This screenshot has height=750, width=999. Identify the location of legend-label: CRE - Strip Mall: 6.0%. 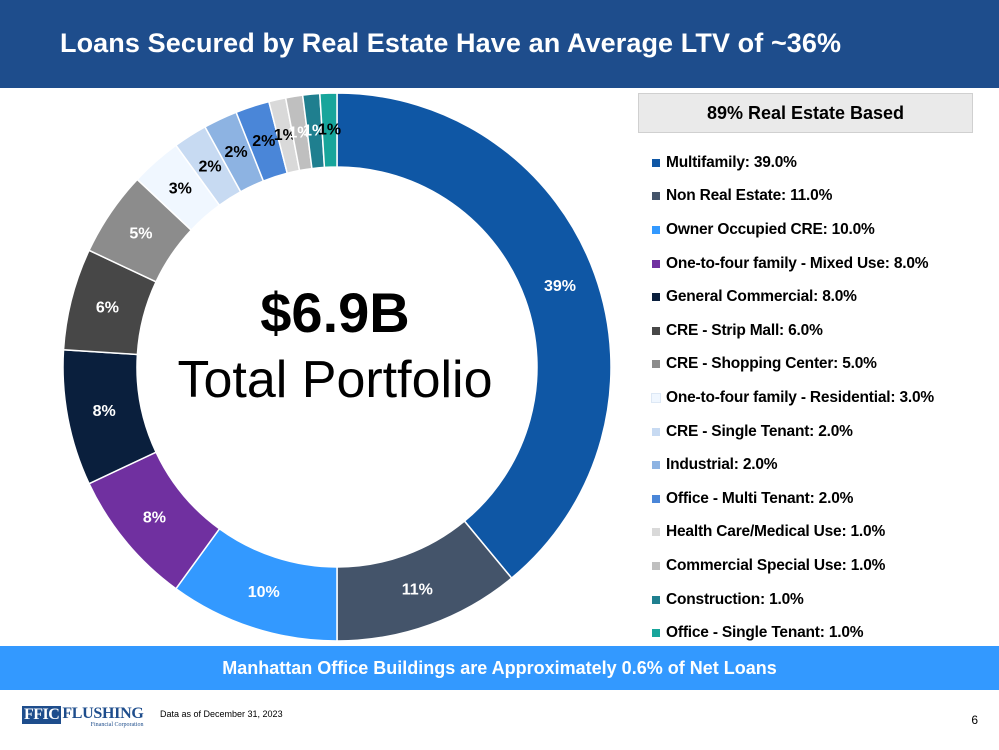
(744, 330).